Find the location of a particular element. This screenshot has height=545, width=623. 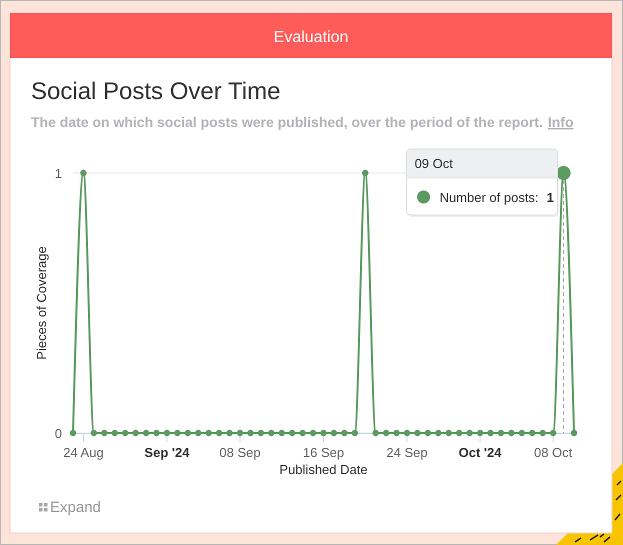

y-axis-title: Pieces of Coverage is located at coordinates (41, 303).